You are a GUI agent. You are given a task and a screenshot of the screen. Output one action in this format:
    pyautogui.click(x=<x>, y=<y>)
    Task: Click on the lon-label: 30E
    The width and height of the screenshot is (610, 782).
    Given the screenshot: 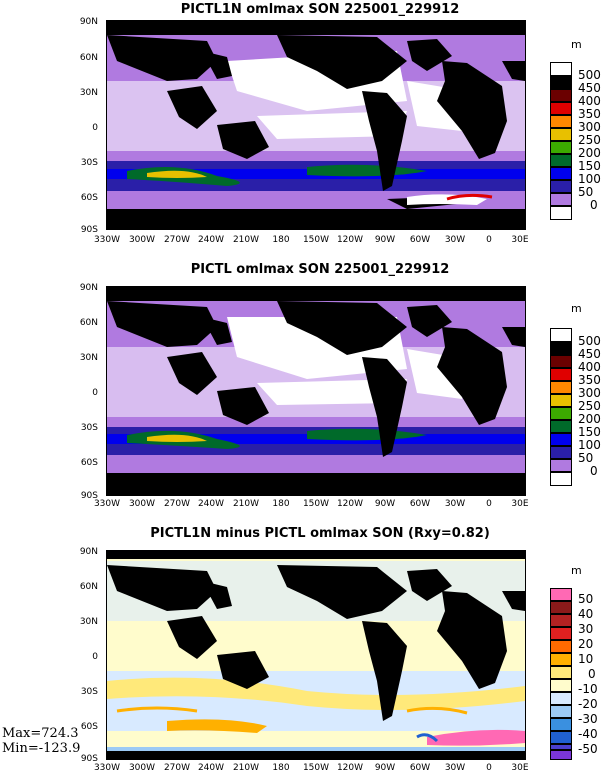 What is the action you would take?
    pyautogui.click(x=520, y=240)
    